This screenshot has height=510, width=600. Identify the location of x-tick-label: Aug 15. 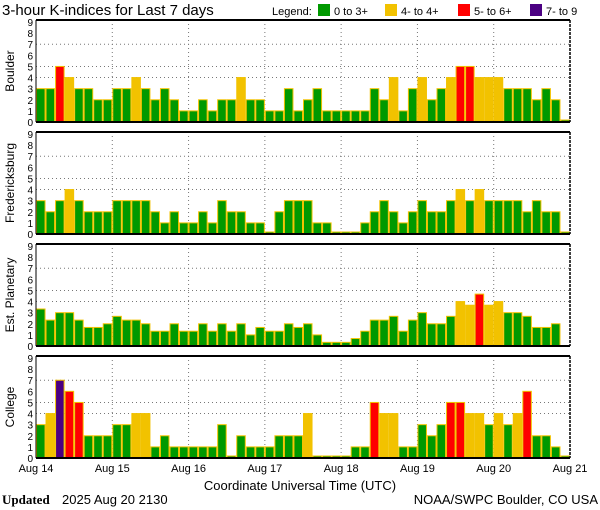
(112, 469).